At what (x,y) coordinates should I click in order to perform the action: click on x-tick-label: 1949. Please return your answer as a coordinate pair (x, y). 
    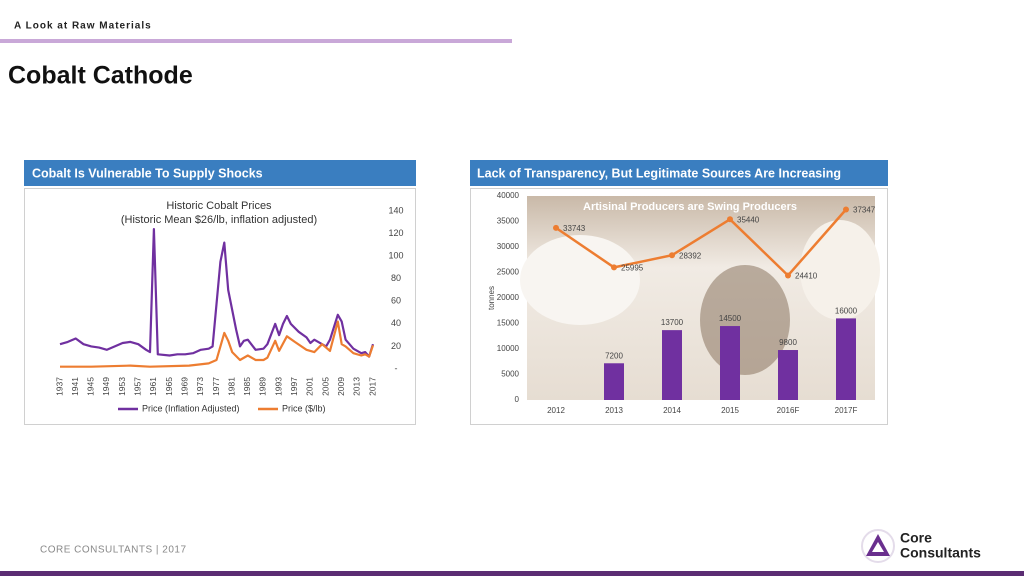
    Looking at the image, I should click on (106, 386).